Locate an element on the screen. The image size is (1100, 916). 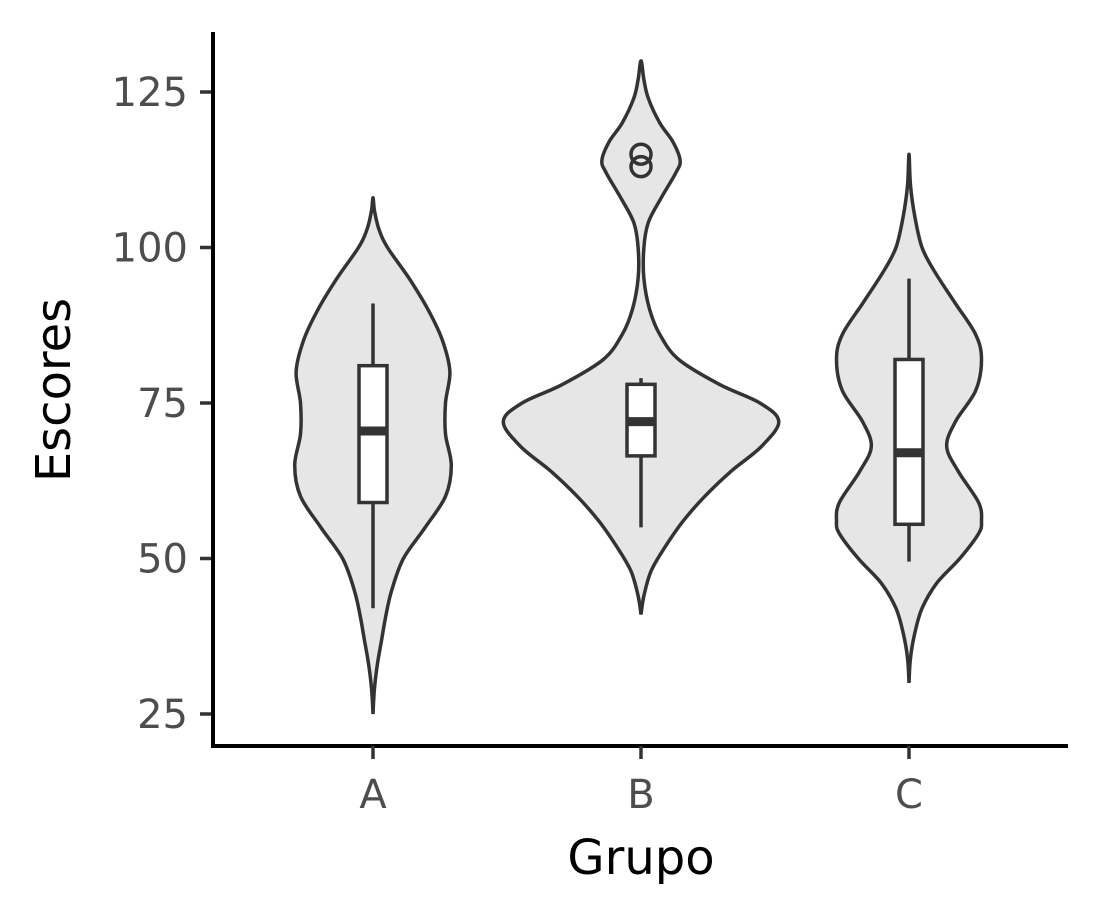
y-tick-label: 25 is located at coordinates (162, 715).